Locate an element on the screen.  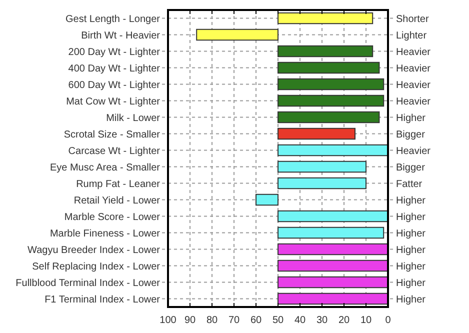
y-tick-label: Scrotal Size - Smaller is located at coordinates (112, 134).